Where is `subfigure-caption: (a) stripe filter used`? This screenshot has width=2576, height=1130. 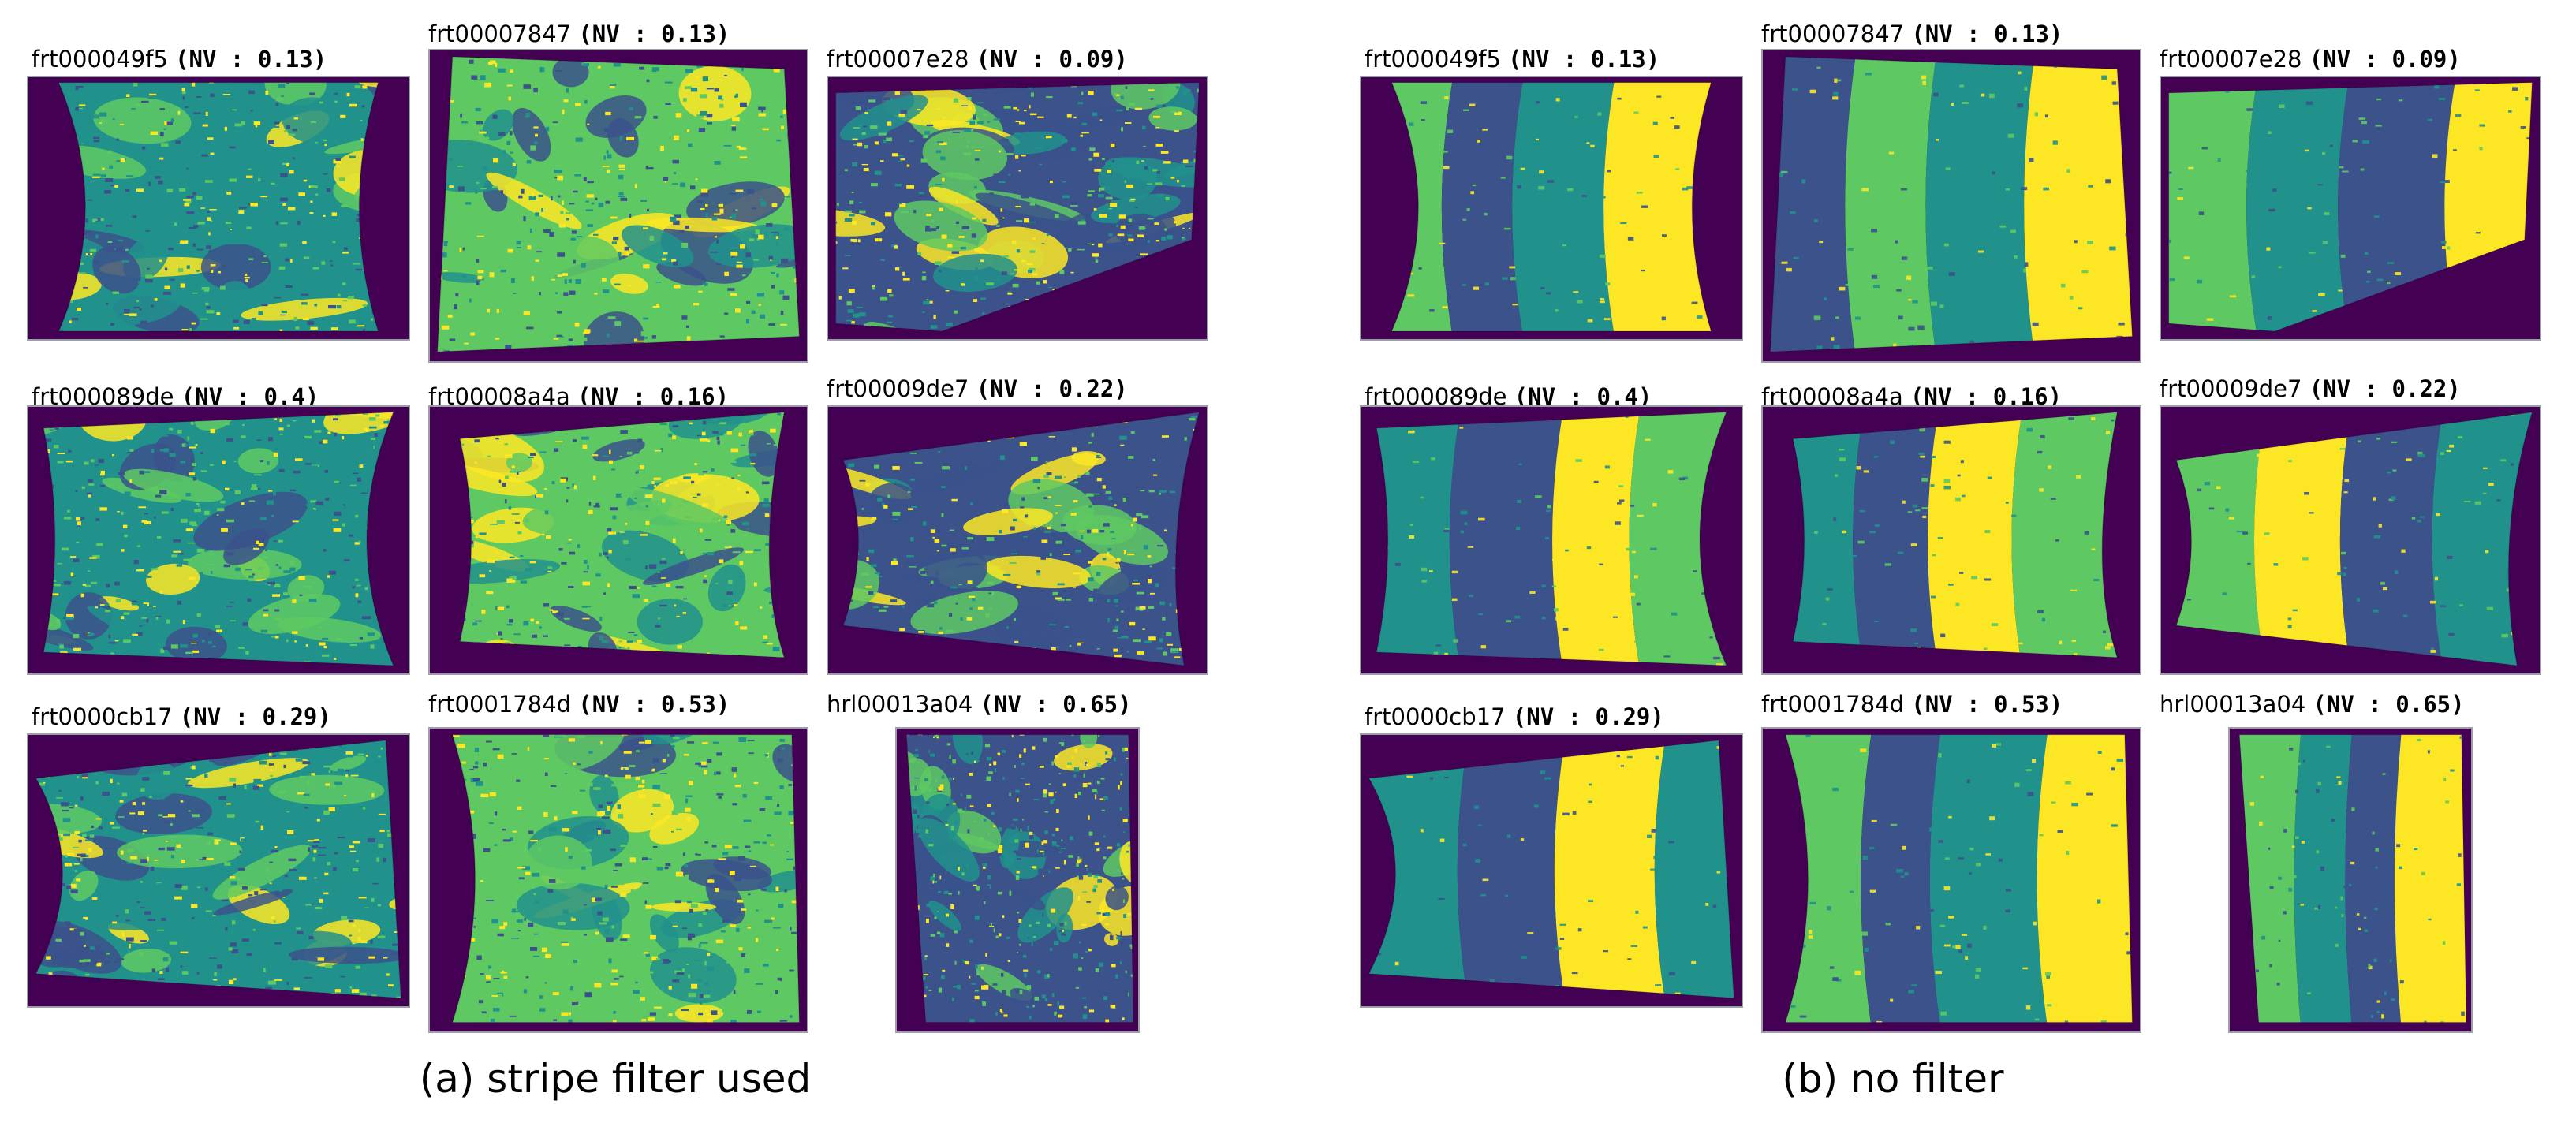
subfigure-caption: (a) stripe filter used is located at coordinates (615, 1078).